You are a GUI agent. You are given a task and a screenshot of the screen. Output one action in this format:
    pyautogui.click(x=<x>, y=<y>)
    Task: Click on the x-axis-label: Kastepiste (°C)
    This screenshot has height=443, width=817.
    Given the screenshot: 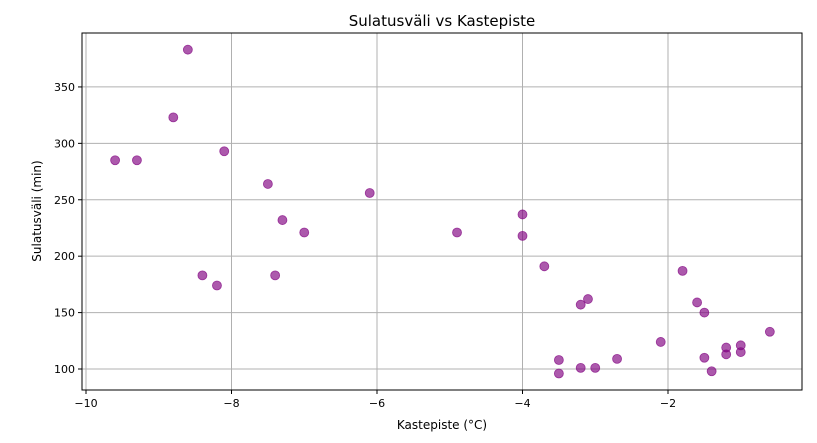 What is the action you would take?
    pyautogui.click(x=442, y=425)
    